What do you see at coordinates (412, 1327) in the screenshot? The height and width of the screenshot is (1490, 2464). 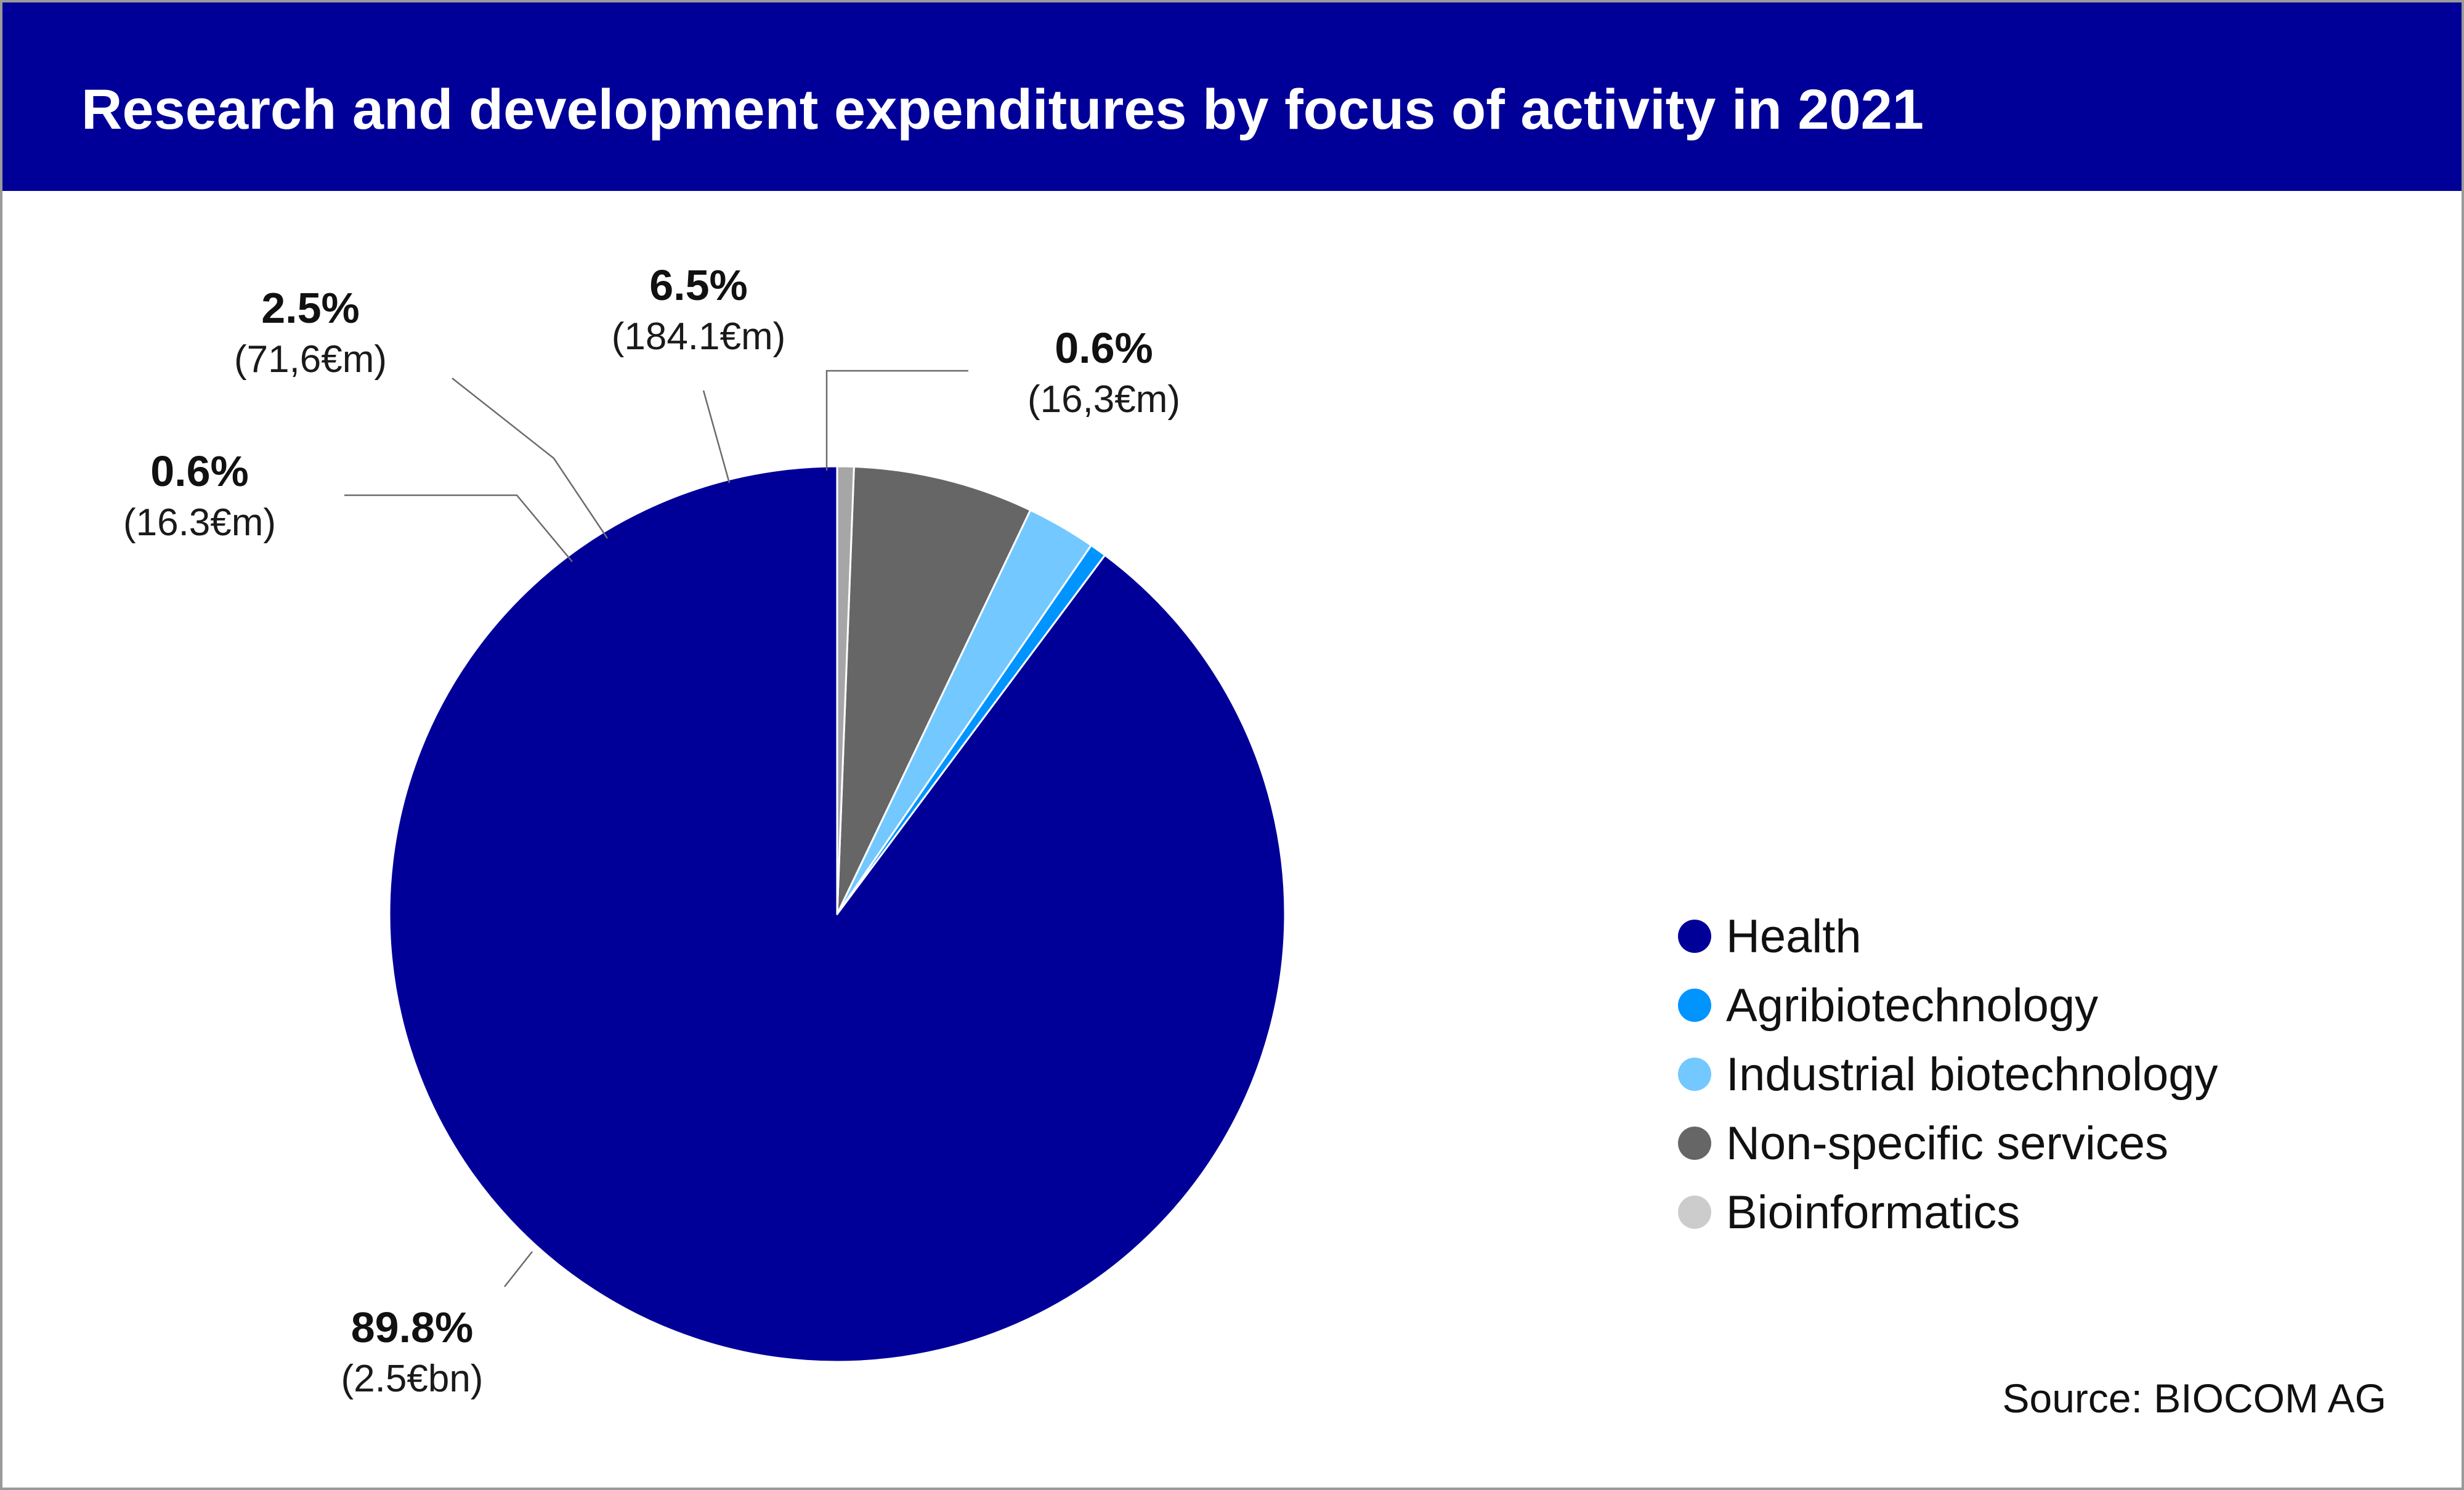 I see `slice-percent-label-health: 89.8%` at bounding box center [412, 1327].